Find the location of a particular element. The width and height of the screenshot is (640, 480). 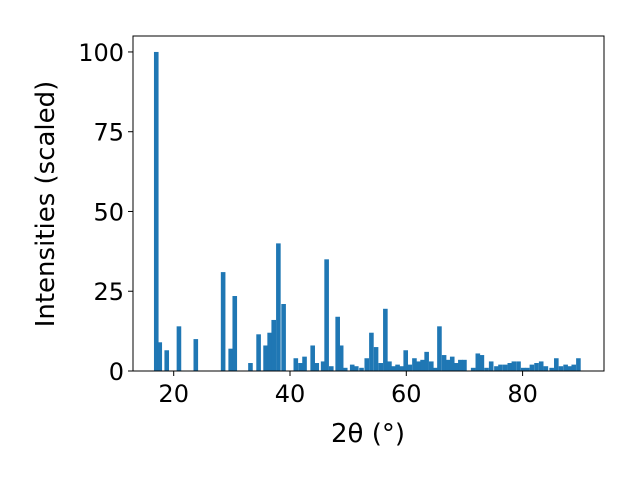

x-axis-label: 2θ (°) is located at coordinates (368, 434).